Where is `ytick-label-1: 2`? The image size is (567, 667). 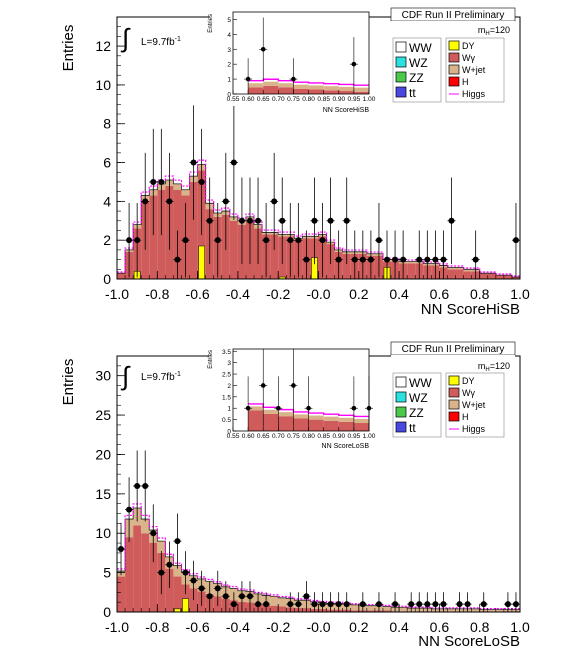
ytick-label-1: 2 is located at coordinates (107, 240).